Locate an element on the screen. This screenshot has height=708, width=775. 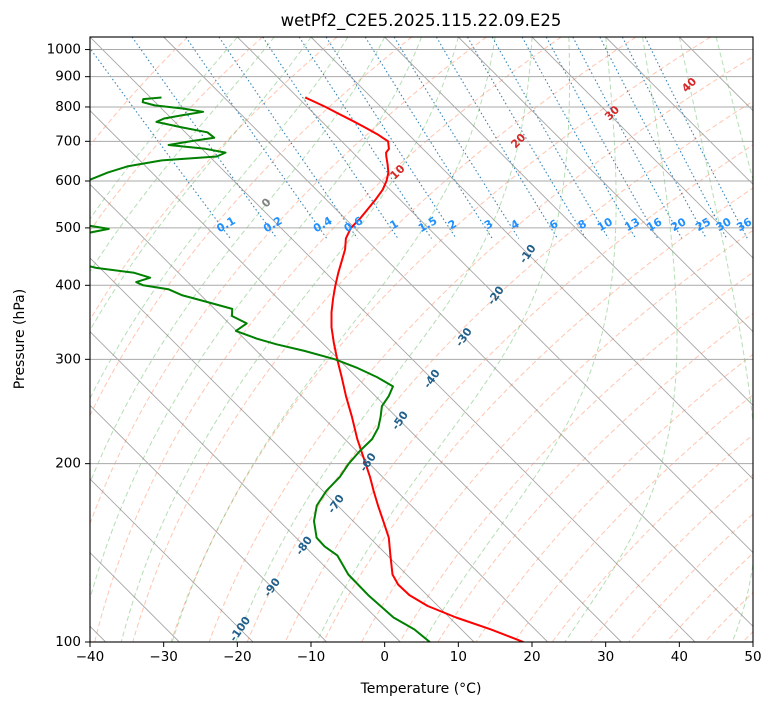
y-tick-label: 200 is located at coordinates (68, 464).